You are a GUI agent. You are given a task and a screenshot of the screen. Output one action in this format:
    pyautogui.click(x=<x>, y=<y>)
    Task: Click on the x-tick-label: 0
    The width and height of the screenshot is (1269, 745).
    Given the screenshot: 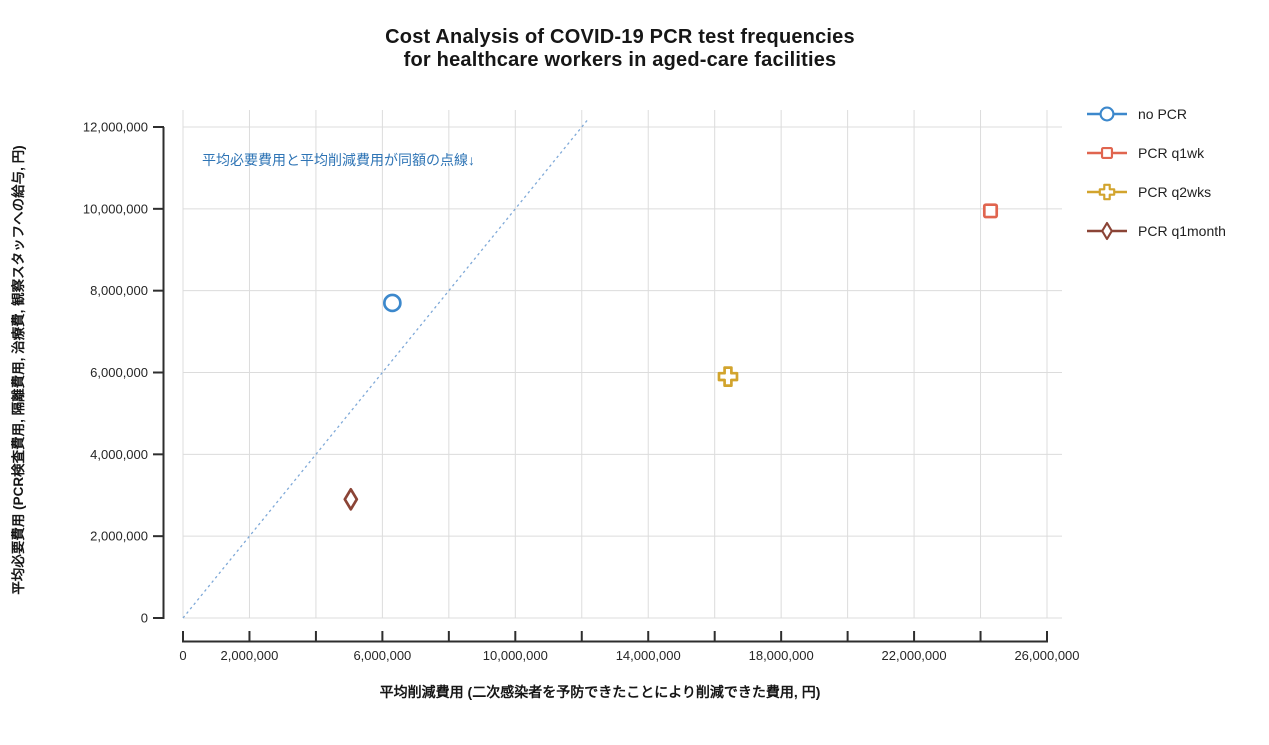 What is the action you would take?
    pyautogui.click(x=182, y=655)
    